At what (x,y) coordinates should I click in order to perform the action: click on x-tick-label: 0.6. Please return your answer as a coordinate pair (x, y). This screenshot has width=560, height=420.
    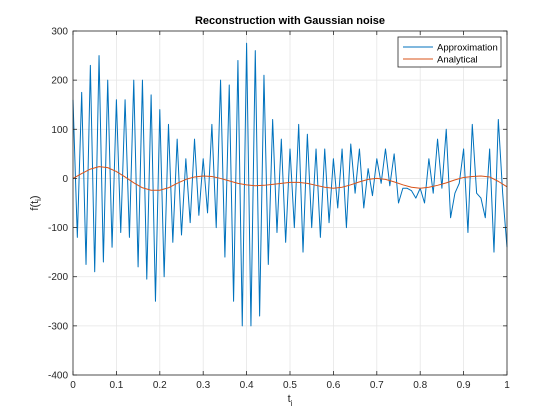
    Looking at the image, I should click on (333, 385).